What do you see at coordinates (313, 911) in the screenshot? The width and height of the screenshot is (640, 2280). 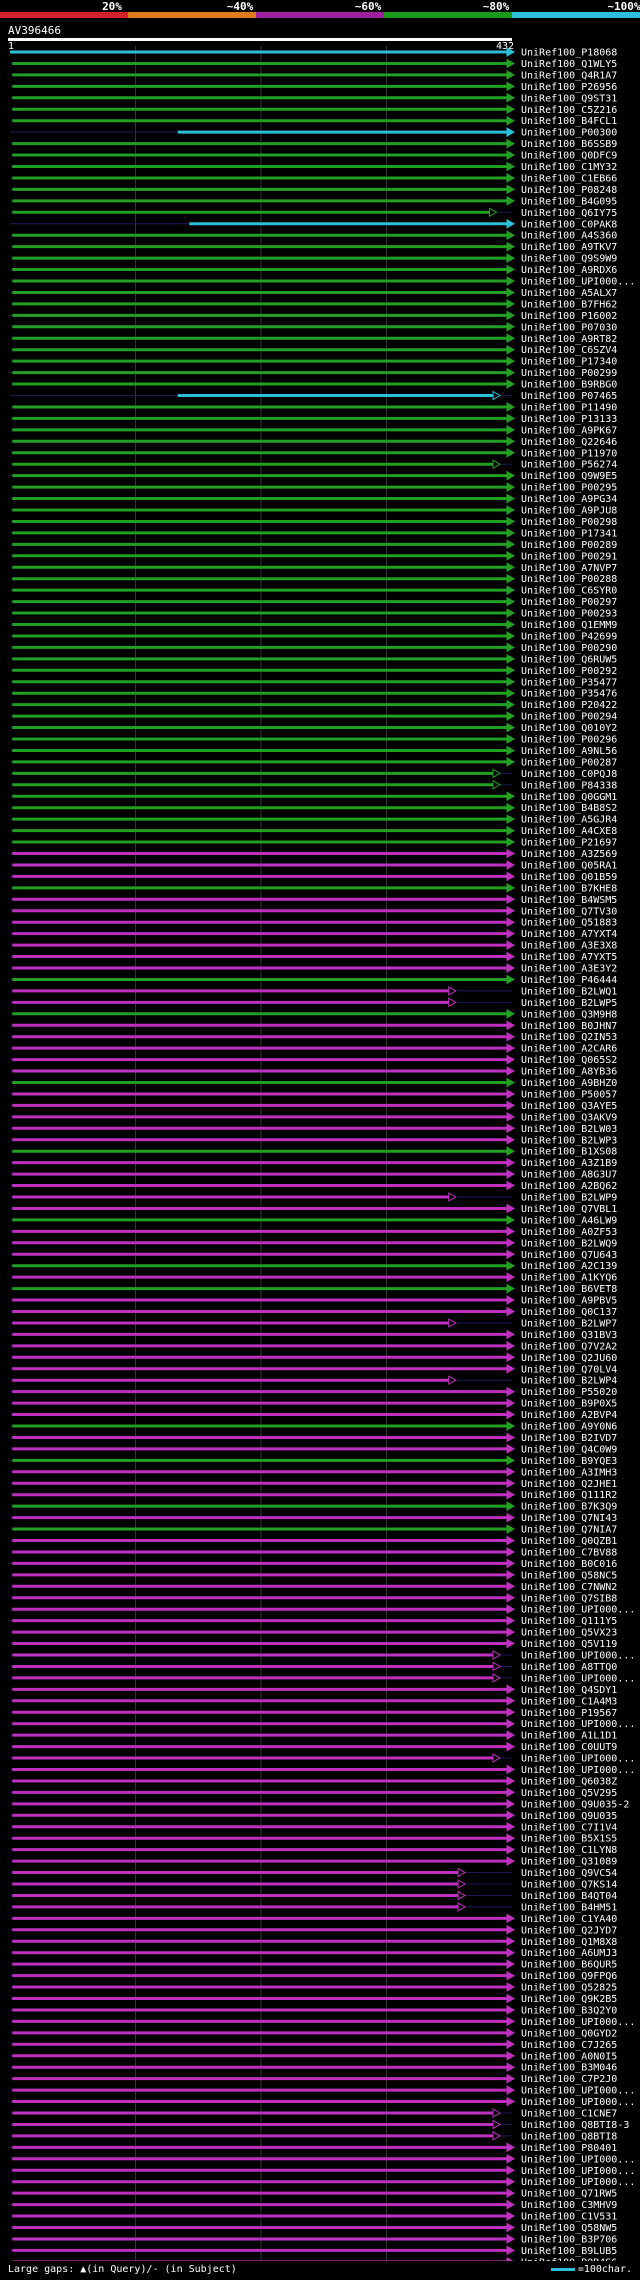 I see `hit-row: UniRef100_Q7TV30` at bounding box center [313, 911].